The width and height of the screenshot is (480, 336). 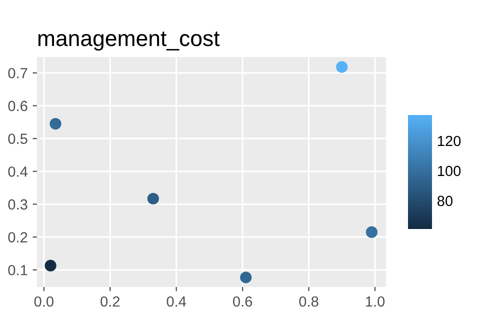 What do you see at coordinates (18, 171) in the screenshot?
I see `y-tick-label: 0.4` at bounding box center [18, 171].